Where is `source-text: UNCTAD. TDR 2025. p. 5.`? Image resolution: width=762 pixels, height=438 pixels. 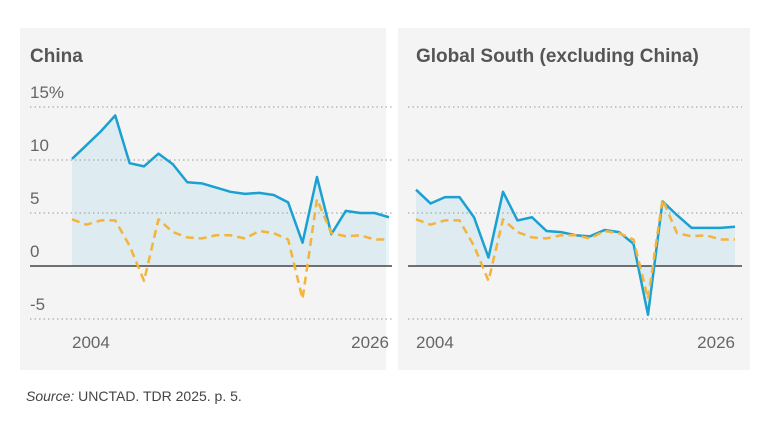
source-text: UNCTAD. TDR 2025. p. 5. is located at coordinates (160, 396).